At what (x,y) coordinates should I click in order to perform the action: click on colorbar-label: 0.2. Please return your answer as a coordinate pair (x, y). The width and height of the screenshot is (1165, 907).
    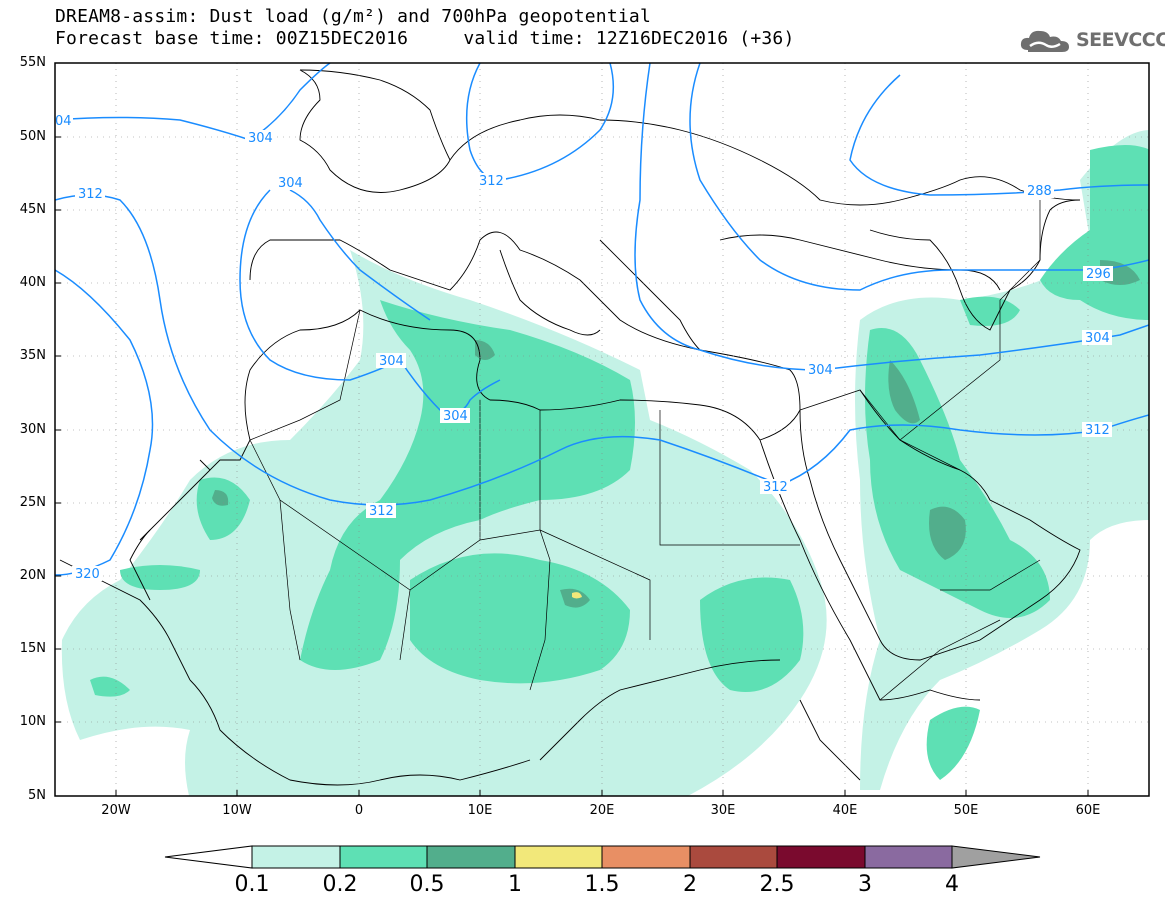
    Looking at the image, I should click on (340, 884).